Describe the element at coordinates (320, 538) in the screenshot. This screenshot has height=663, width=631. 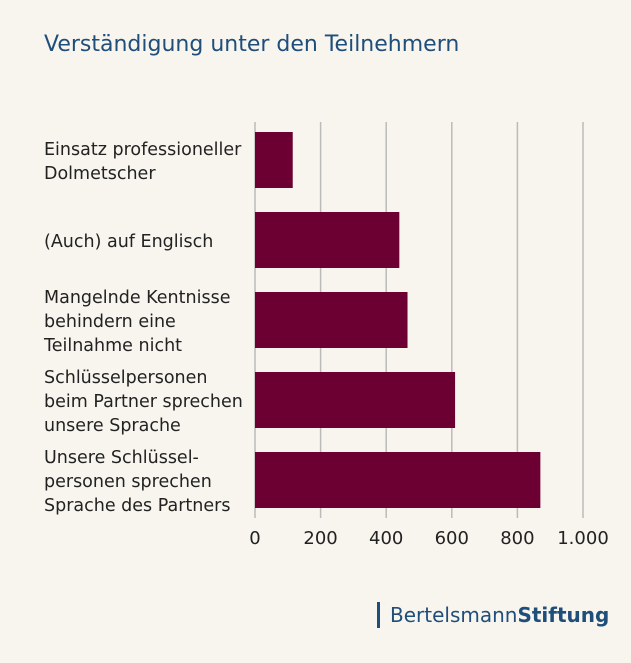
I see `x-tick-label: 200` at that location.